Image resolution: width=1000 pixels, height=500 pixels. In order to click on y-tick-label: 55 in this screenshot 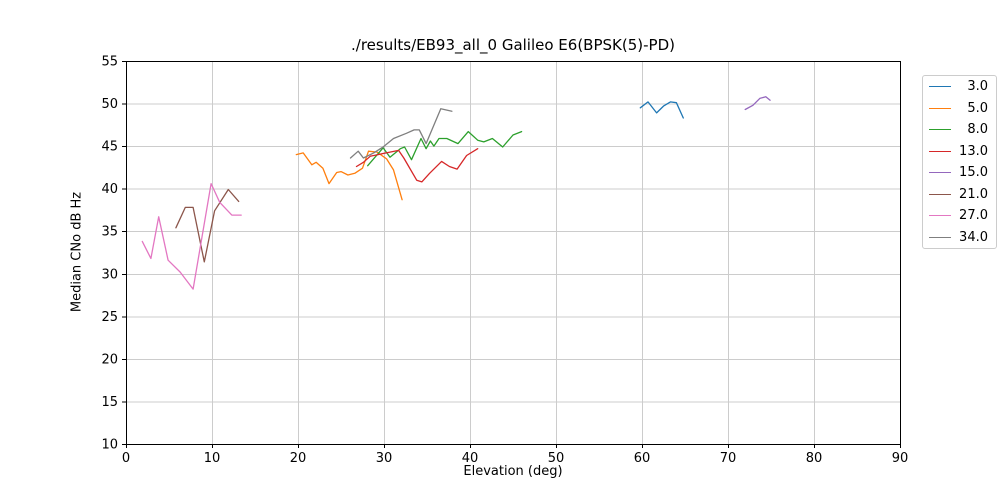, I will do `click(109, 62)`.